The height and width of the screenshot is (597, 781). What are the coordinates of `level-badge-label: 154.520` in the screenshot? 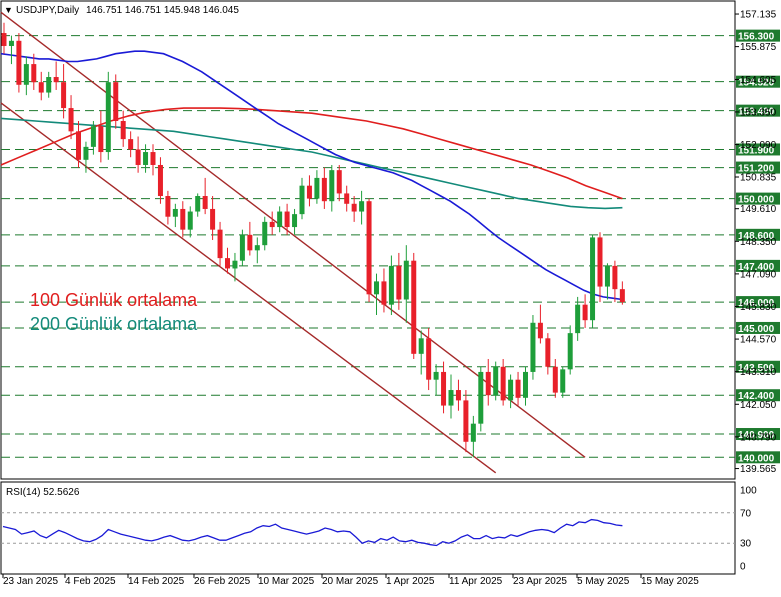 It's located at (756, 83).